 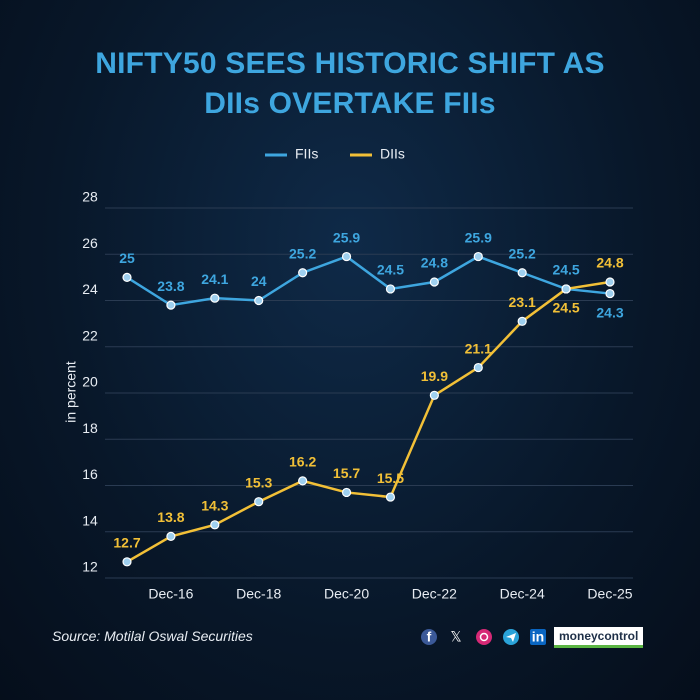 What do you see at coordinates (152, 636) in the screenshot?
I see `source-note: Source: Motilal Oswal Securities` at bounding box center [152, 636].